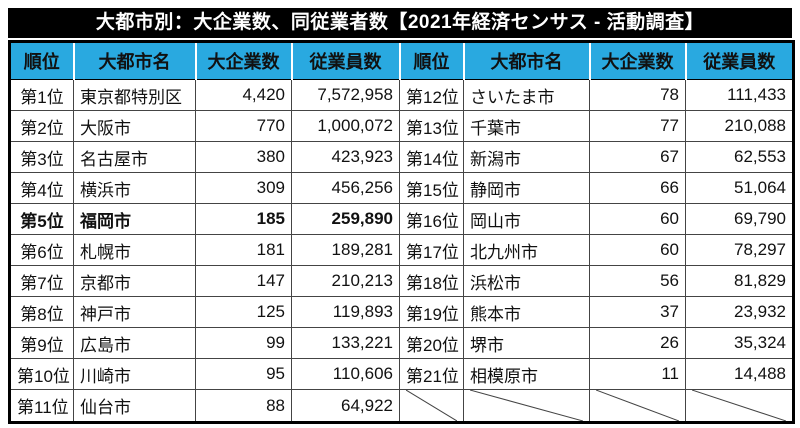 The height and width of the screenshot is (428, 800). What do you see at coordinates (431, 343) in the screenshot?
I see `rank-cell: 第20位` at bounding box center [431, 343].